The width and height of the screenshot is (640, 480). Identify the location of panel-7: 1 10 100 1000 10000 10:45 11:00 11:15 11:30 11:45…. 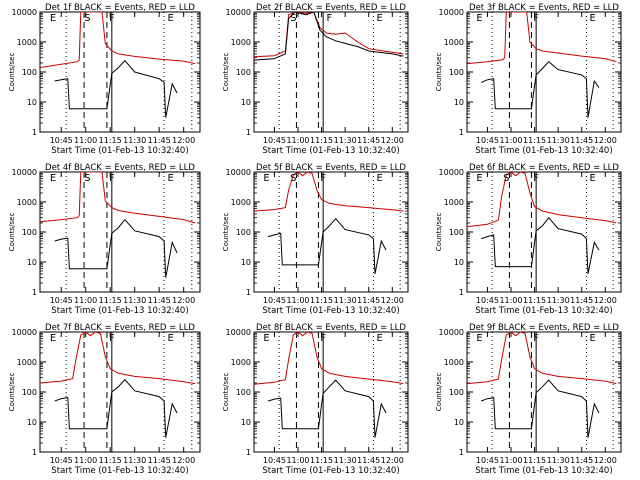
(104, 399).